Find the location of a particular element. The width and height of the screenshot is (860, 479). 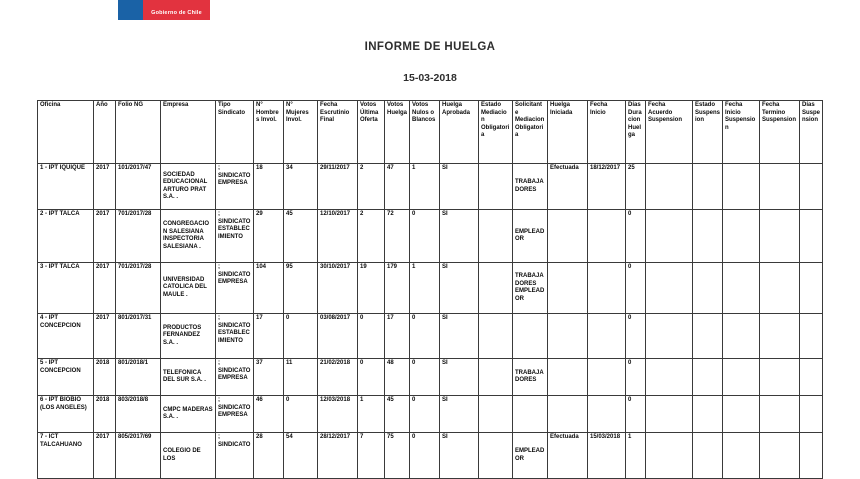

table-cell: COLEGIO DE LOS is located at coordinates (188, 455).